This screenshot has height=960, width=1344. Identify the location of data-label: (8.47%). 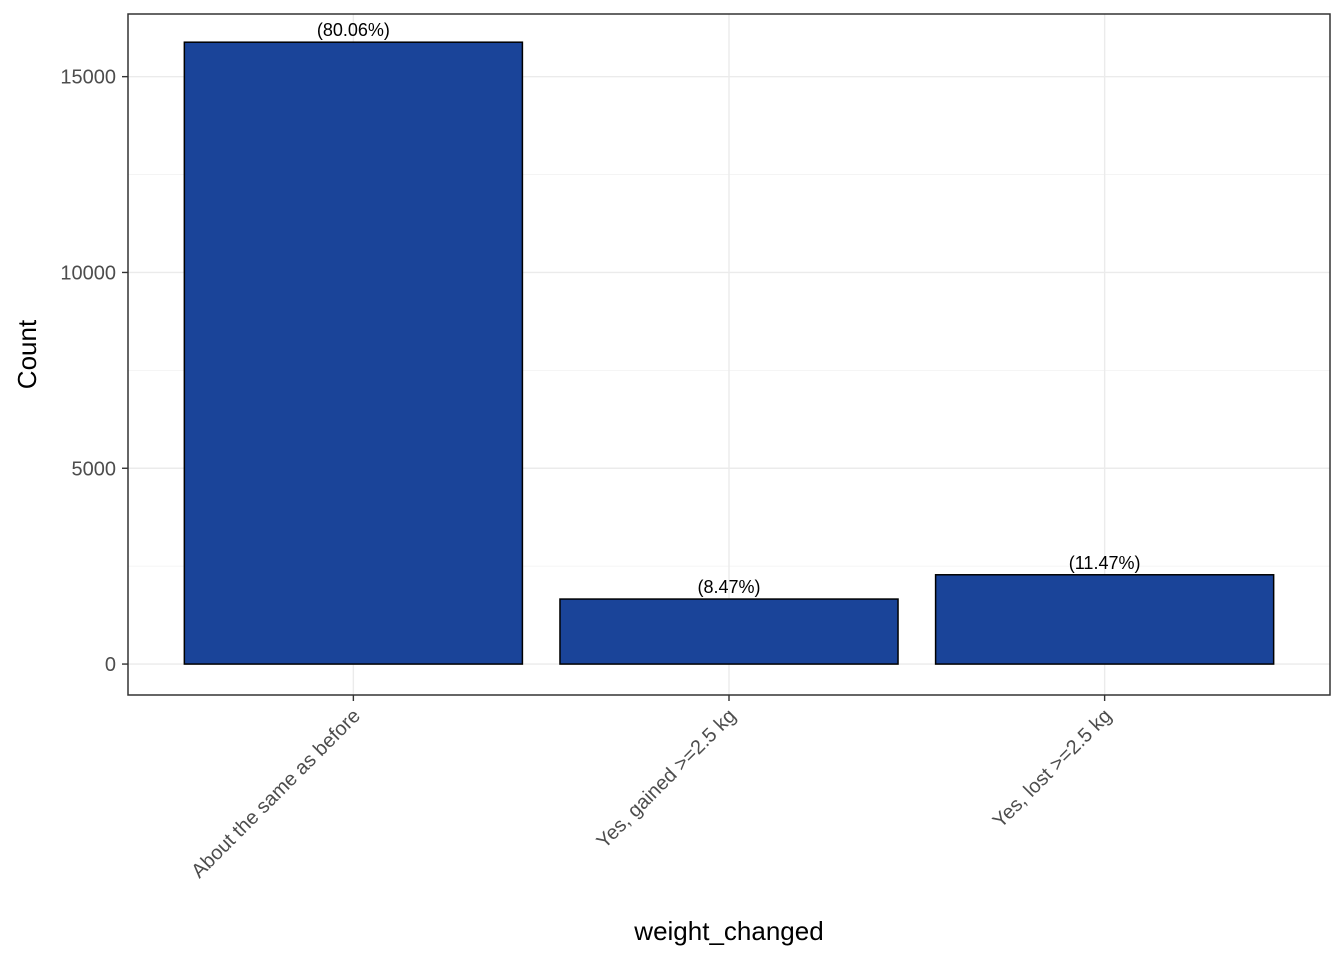
(728, 587).